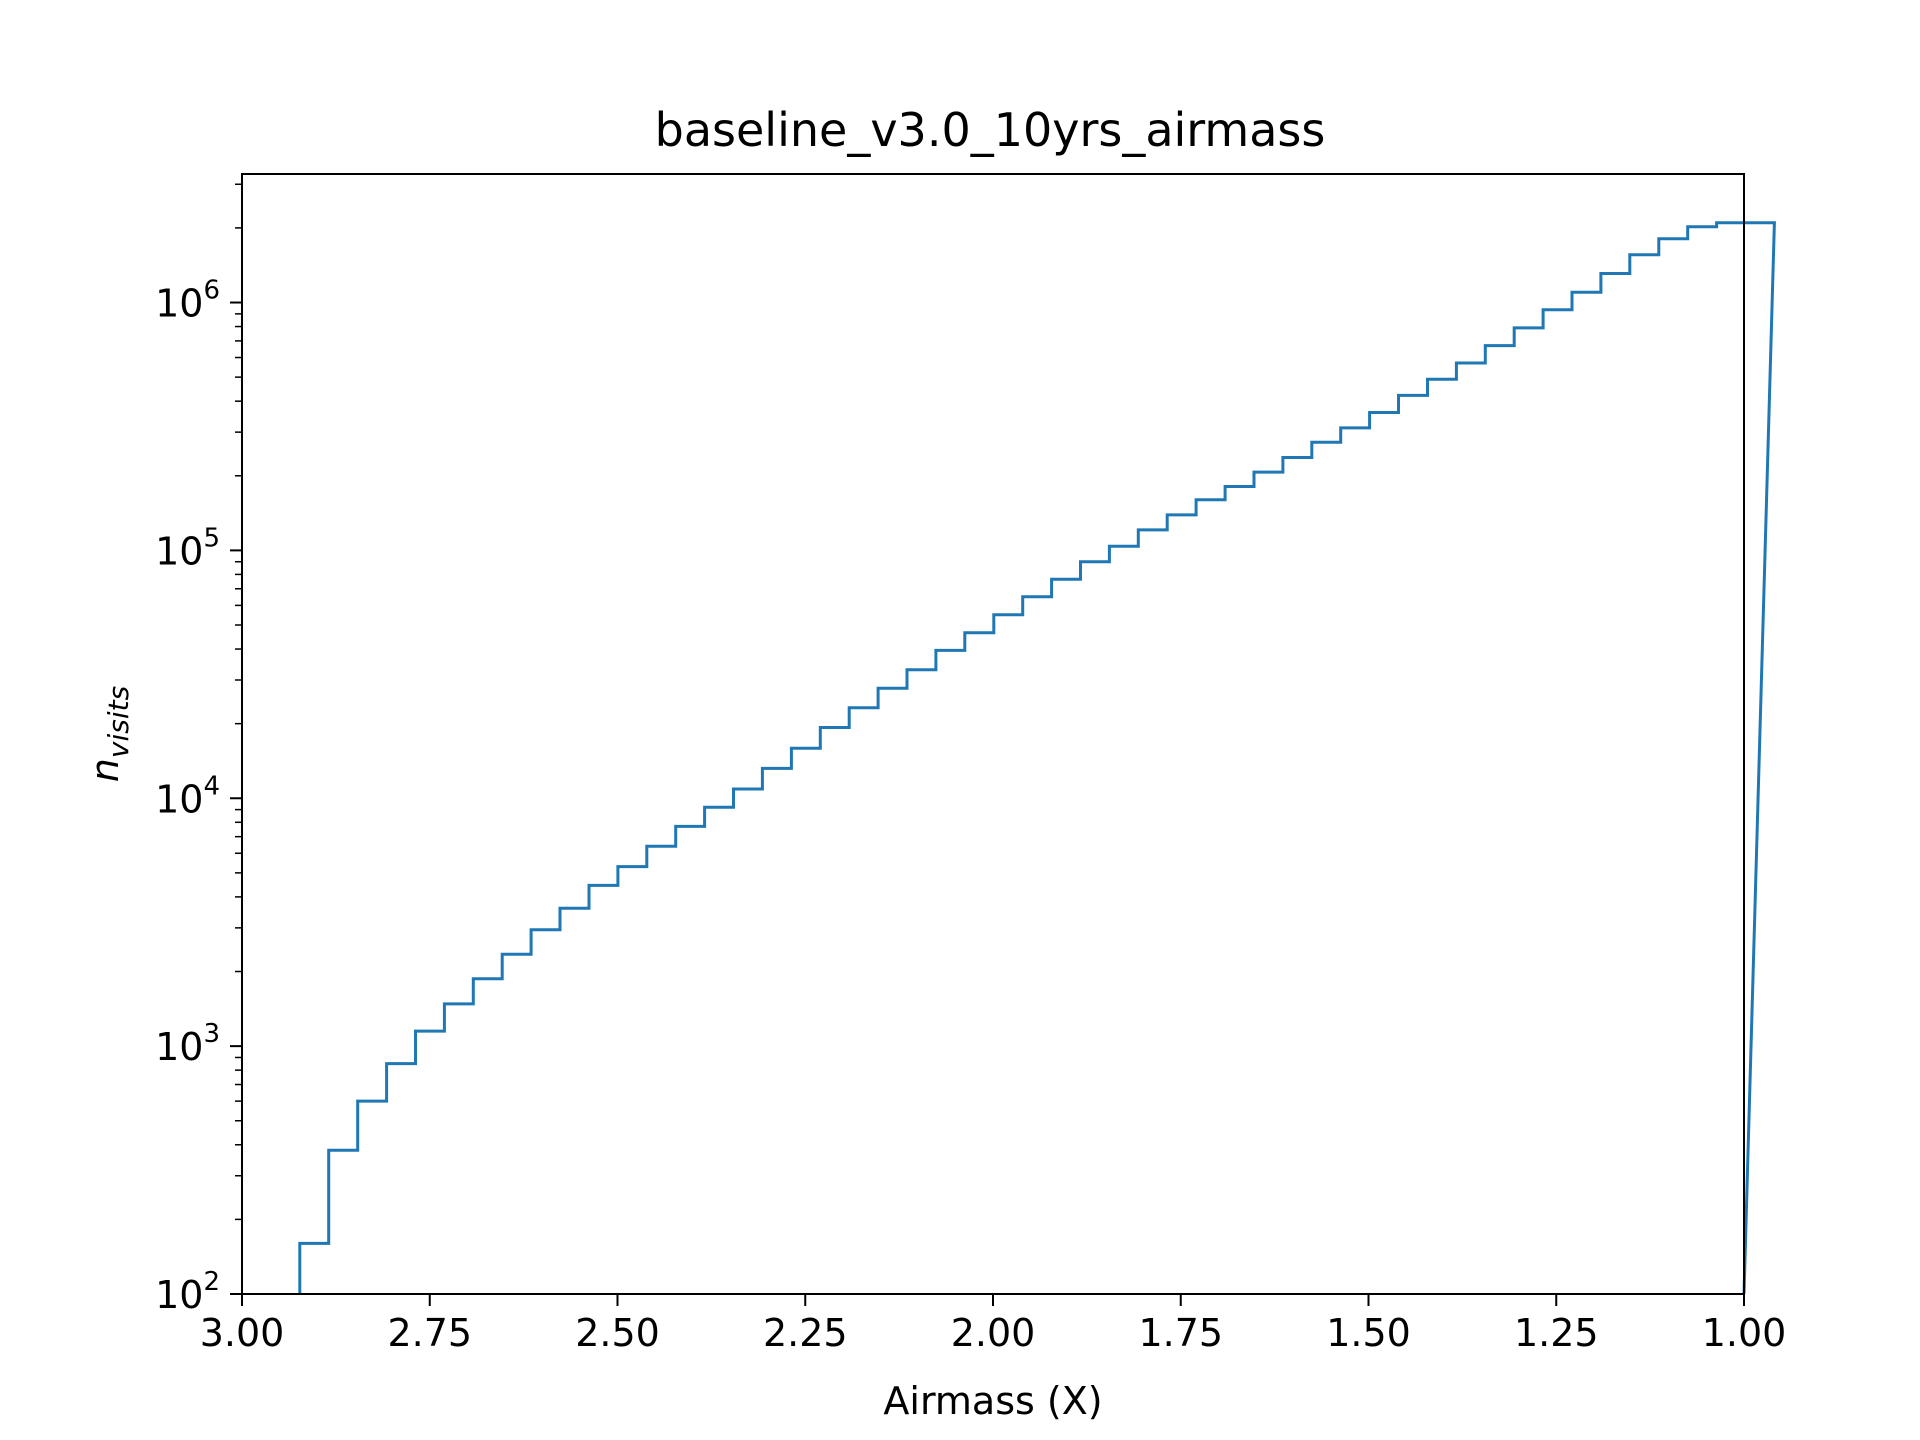 This screenshot has height=1440, width=1920. I want to click on y-axis-ticks: 10² 10³ 10⁴ 10⁵ 10⁶, so click(198, 750).